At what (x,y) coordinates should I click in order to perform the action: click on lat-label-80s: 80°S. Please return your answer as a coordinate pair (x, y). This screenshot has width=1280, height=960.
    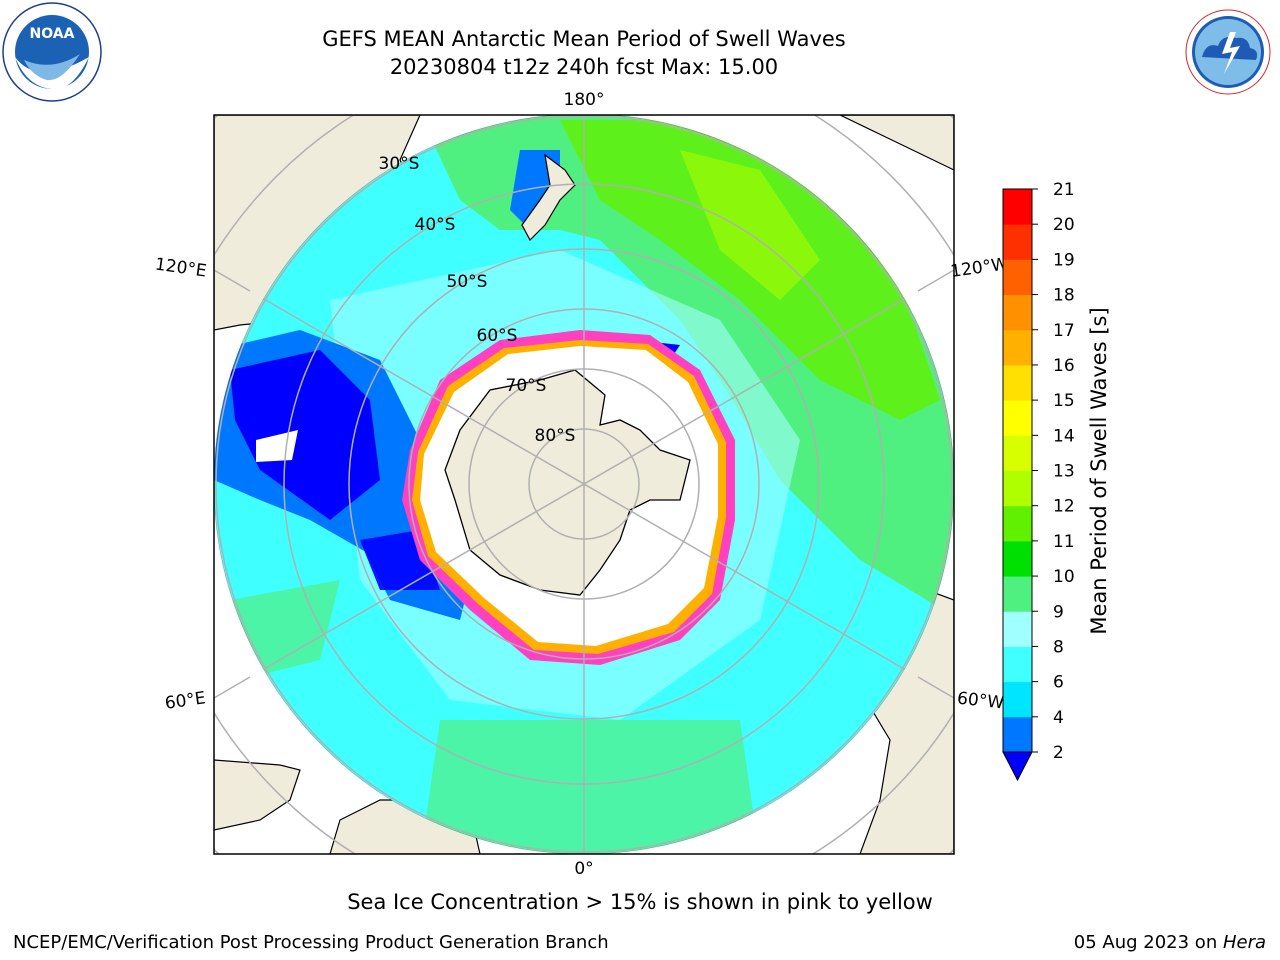
    Looking at the image, I should click on (555, 436).